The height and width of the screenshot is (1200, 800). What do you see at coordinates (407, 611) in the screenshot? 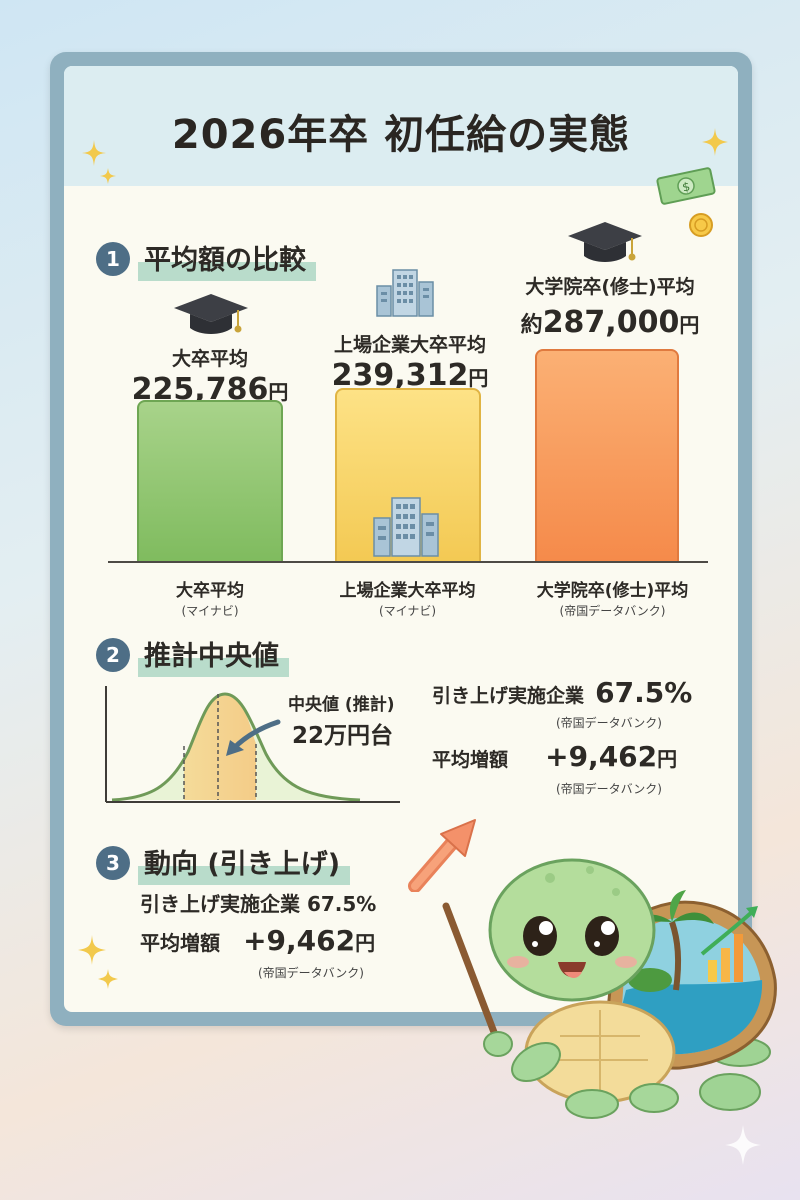
I see `category-2-source: (マイナビ)` at bounding box center [407, 611].